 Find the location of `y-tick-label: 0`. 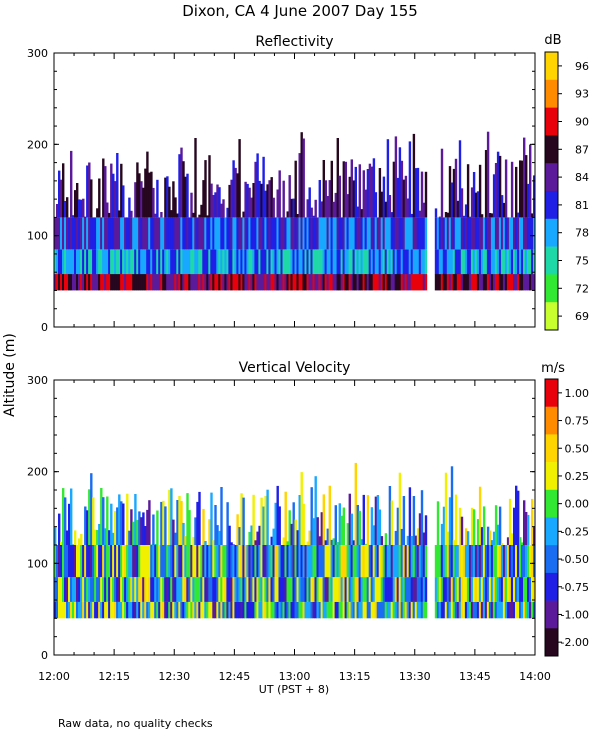

y-tick-label: 0 is located at coordinates (44, 327).